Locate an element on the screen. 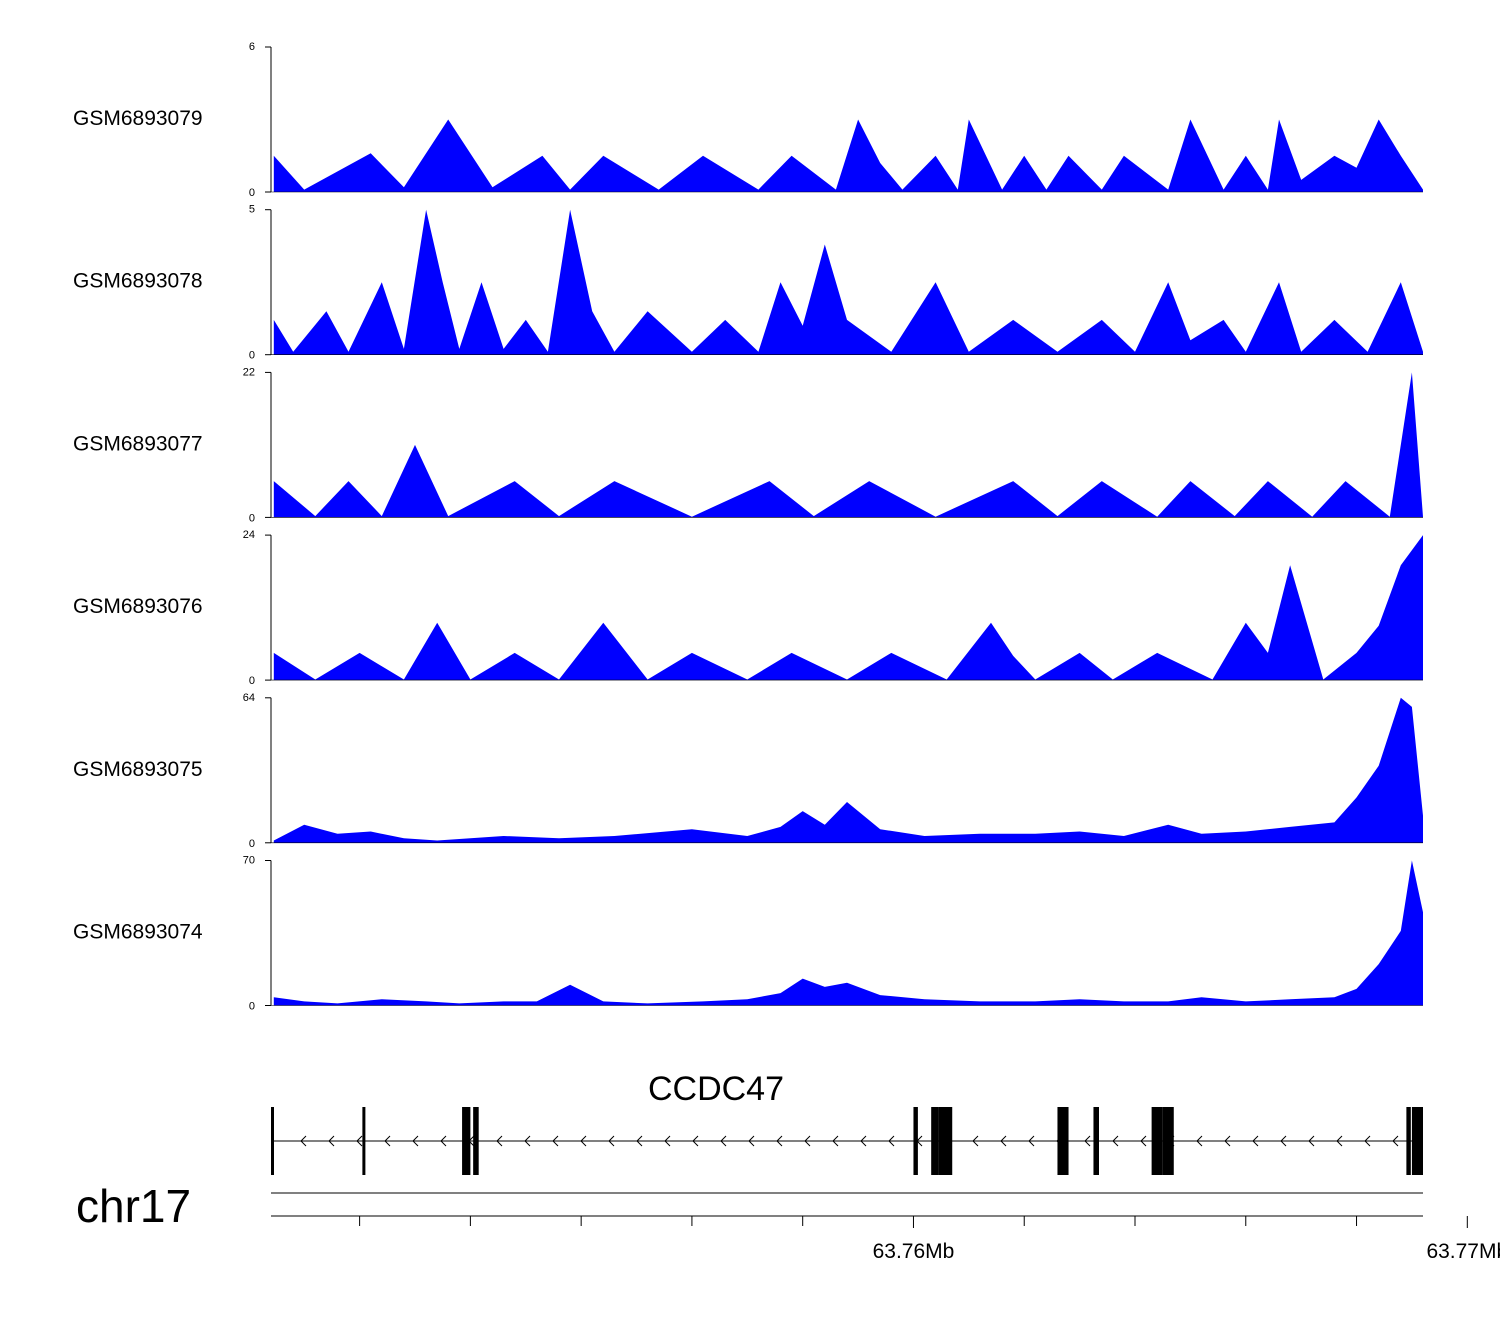 The width and height of the screenshot is (1500, 1320). track-GSM6893076: 24 0 GSM6893076 is located at coordinates (748, 608).